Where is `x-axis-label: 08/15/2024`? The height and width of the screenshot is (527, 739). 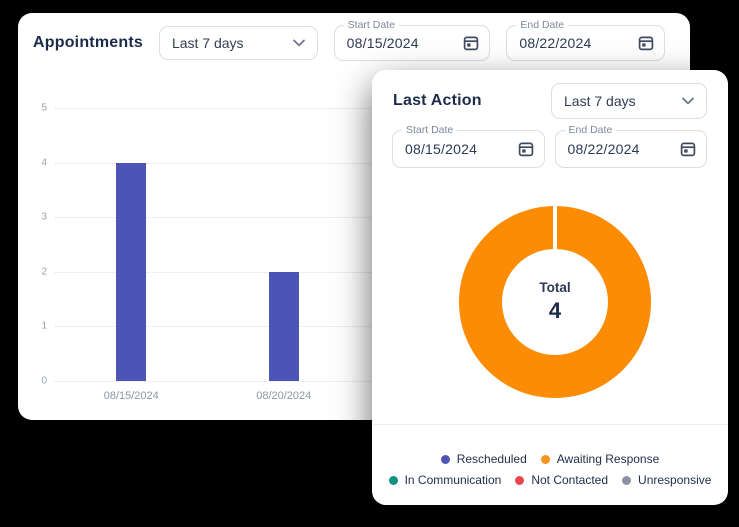 x-axis-label: 08/15/2024 is located at coordinates (131, 396).